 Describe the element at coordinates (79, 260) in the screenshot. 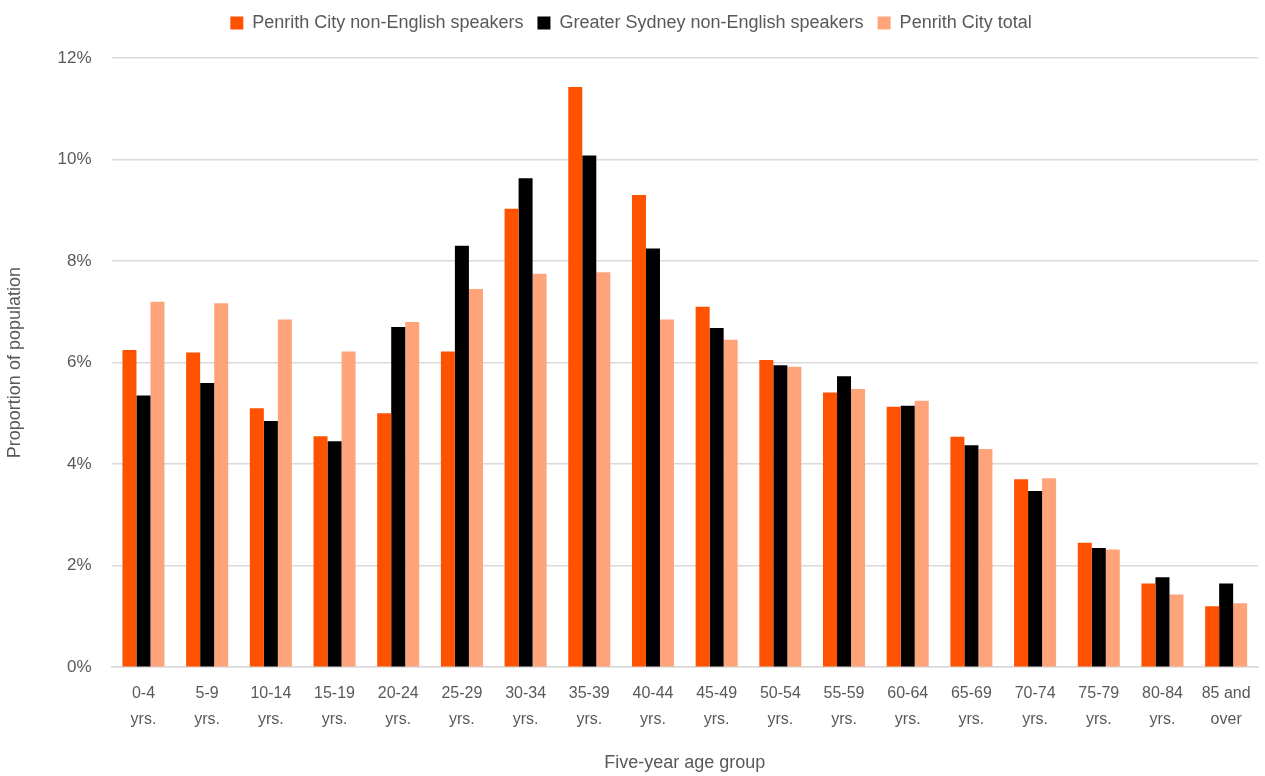

I see `y-tick-label: 8%` at that location.